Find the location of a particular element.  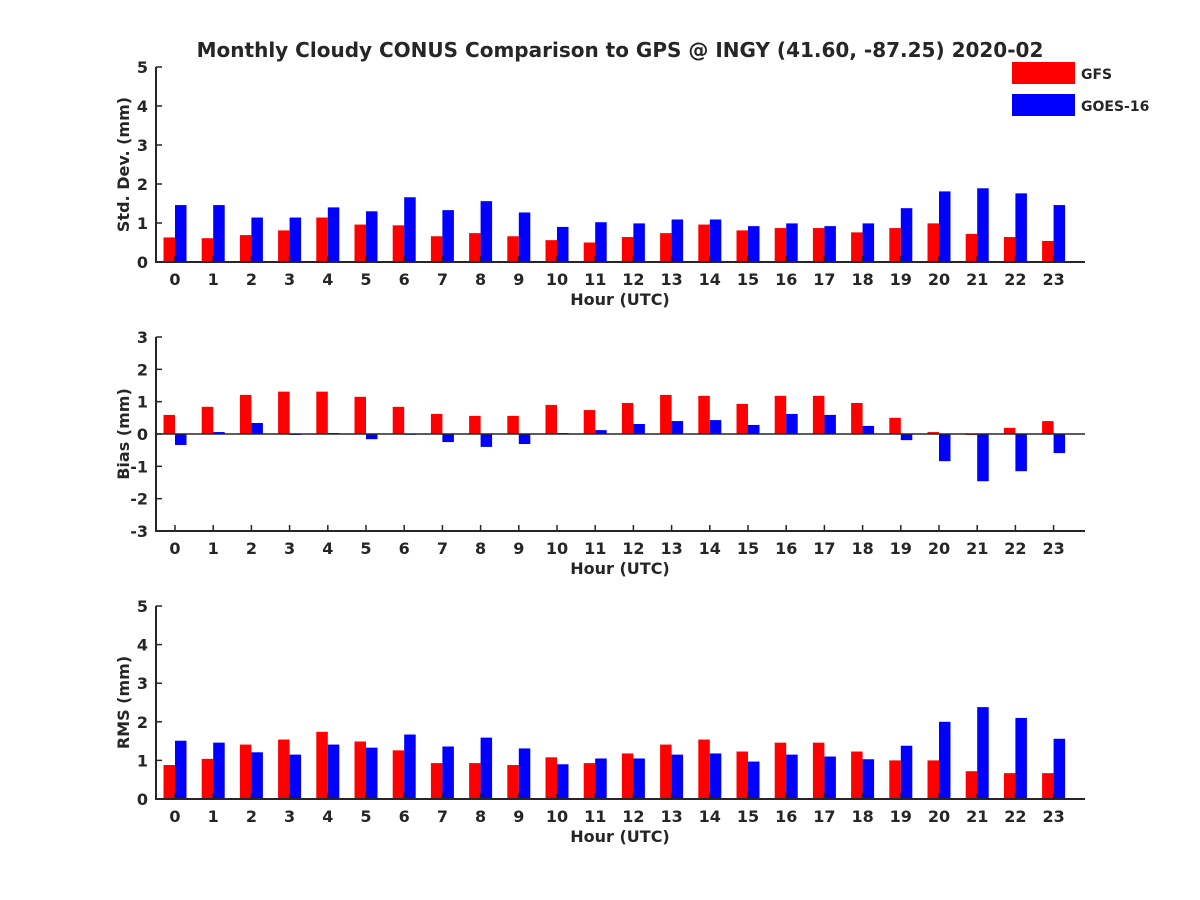

y-tick-label: 5 is located at coordinates (142, 606).